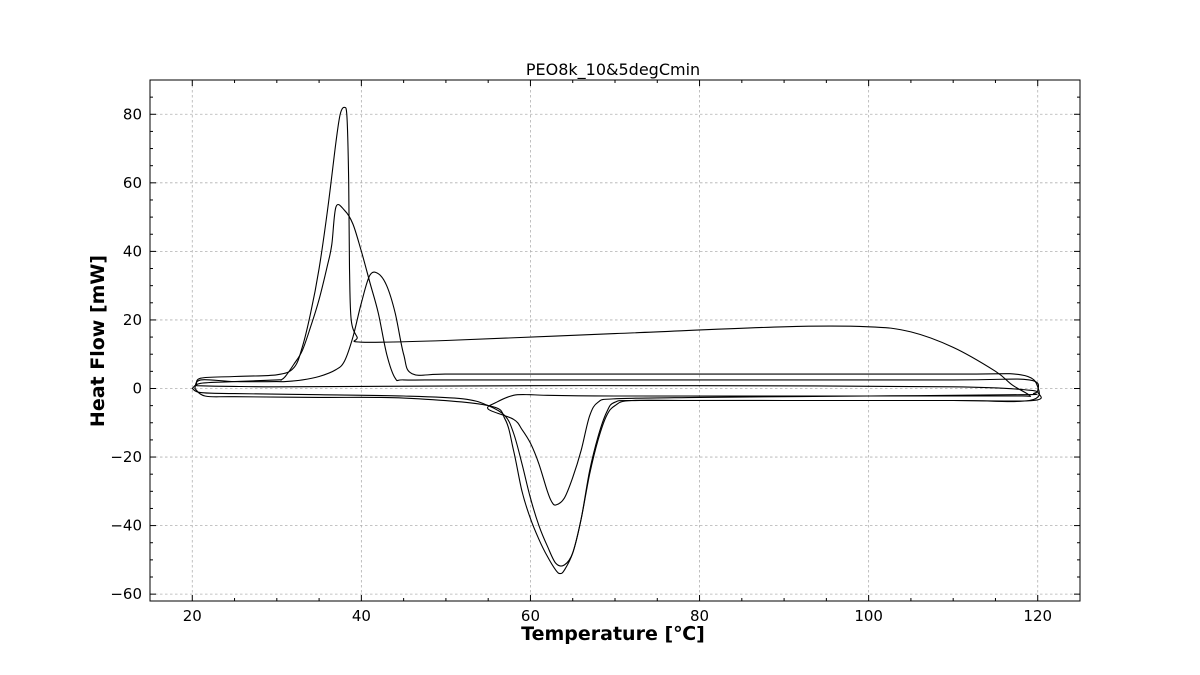  What do you see at coordinates (617, 616) in the screenshot?
I see `x-tick-labels: 20 40 60 80 100 120` at bounding box center [617, 616].